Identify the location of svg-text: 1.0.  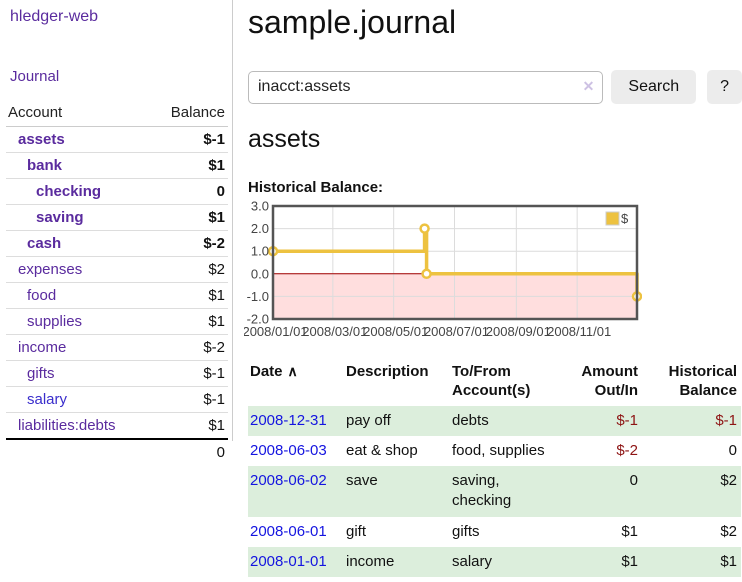
(260, 251).